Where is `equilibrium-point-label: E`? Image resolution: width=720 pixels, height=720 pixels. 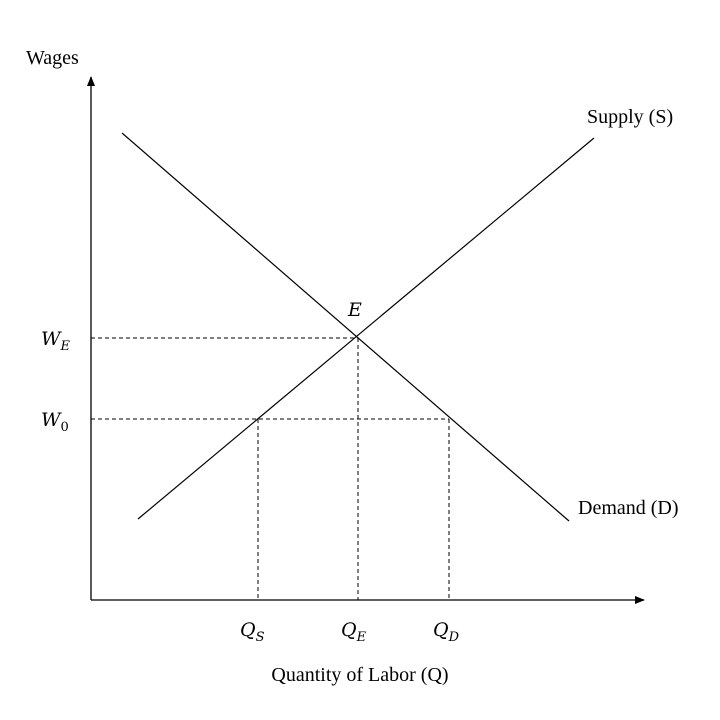
equilibrium-point-label: E is located at coordinates (354, 310).